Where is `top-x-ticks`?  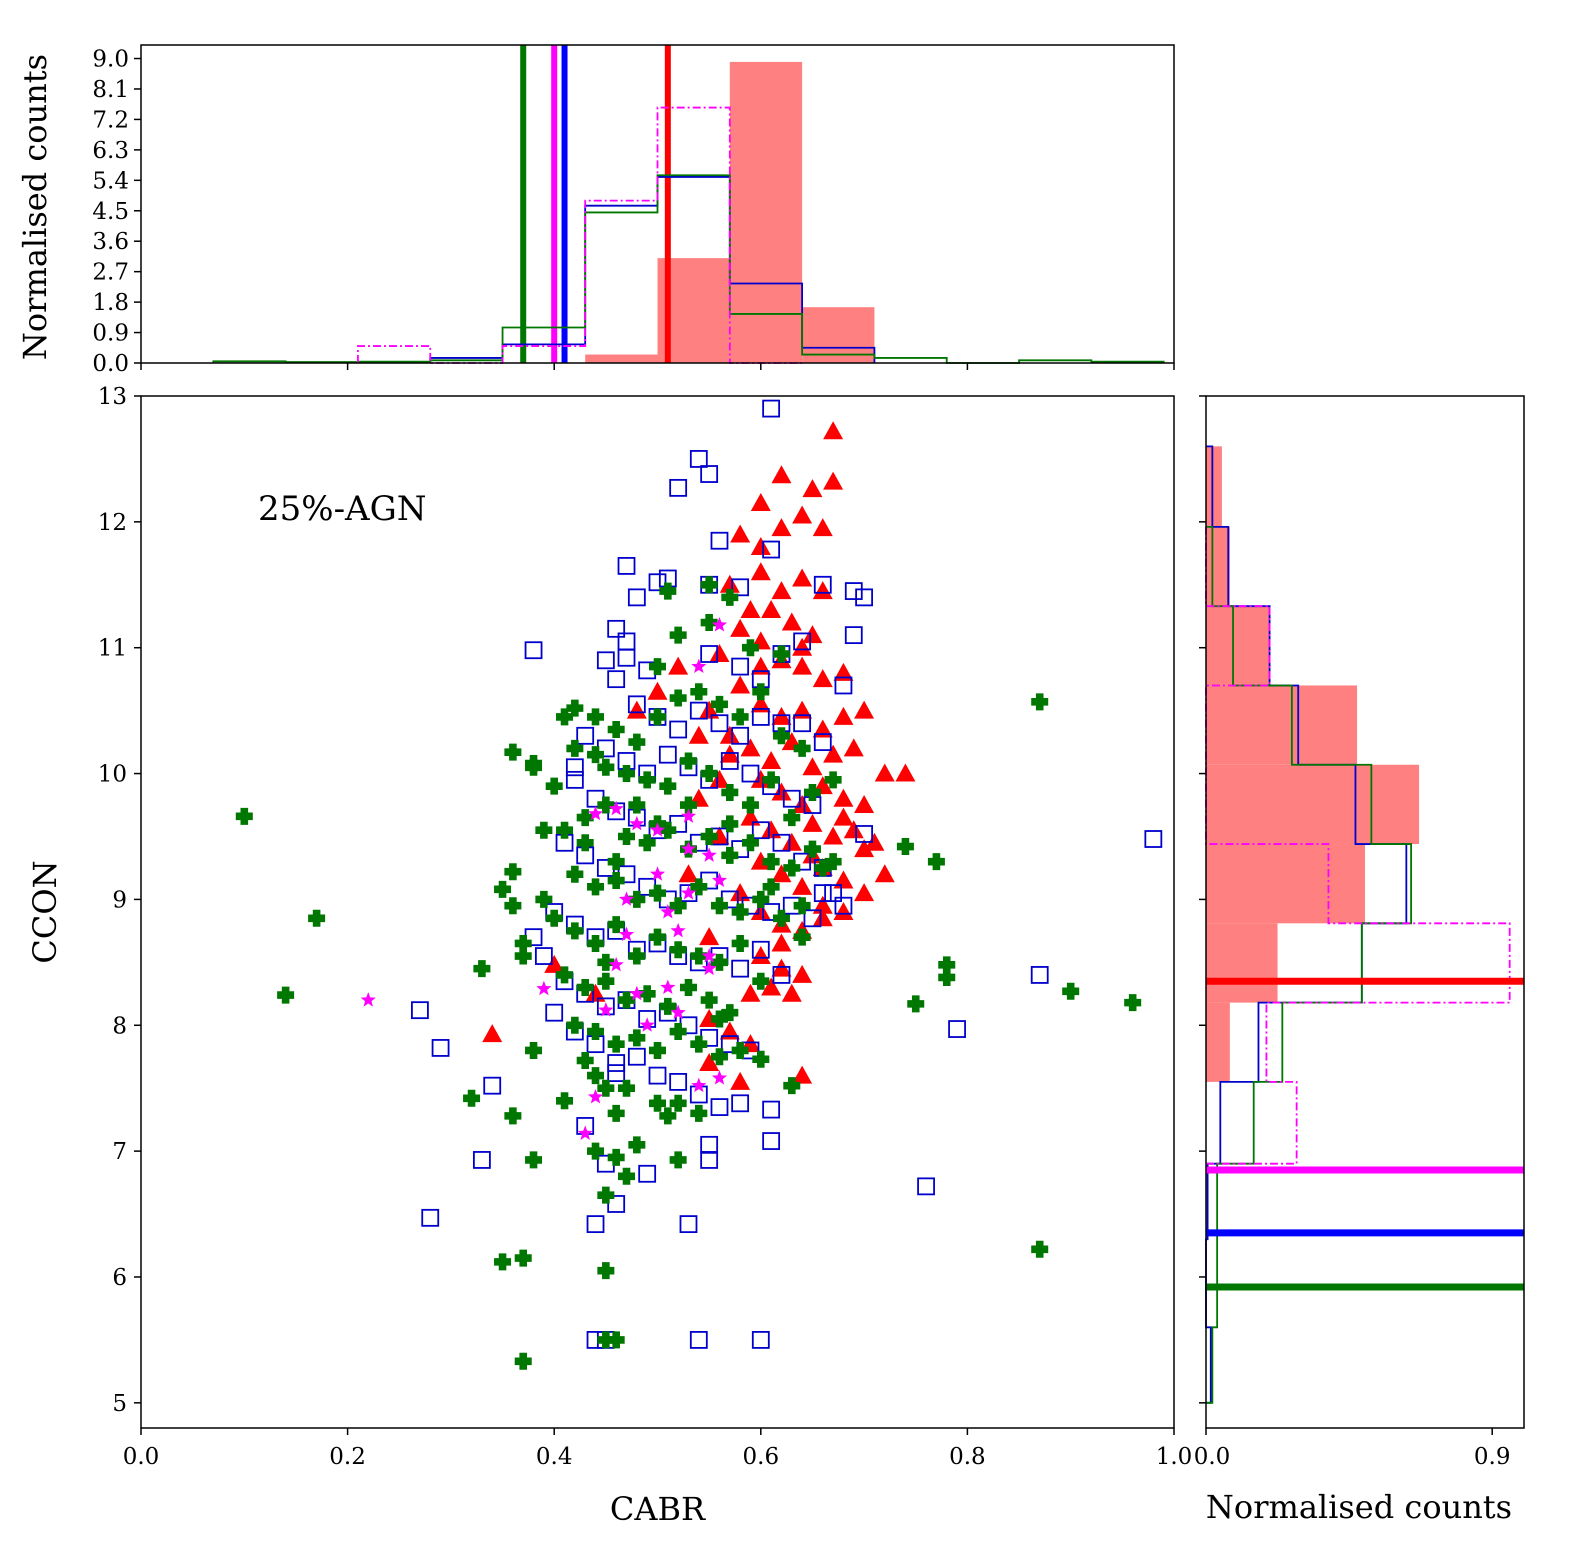 top-x-ticks is located at coordinates (657, 366).